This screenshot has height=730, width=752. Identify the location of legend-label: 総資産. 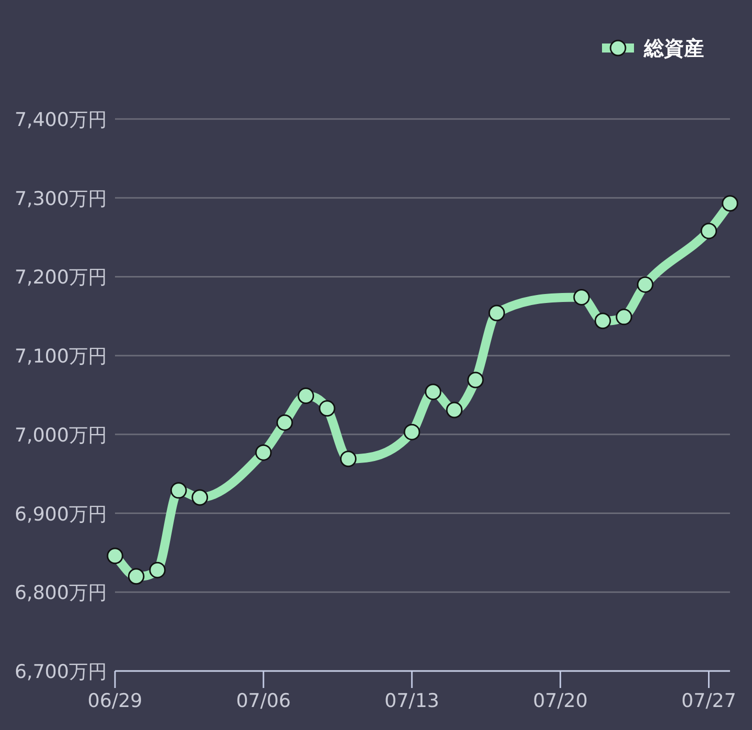
(673, 48).